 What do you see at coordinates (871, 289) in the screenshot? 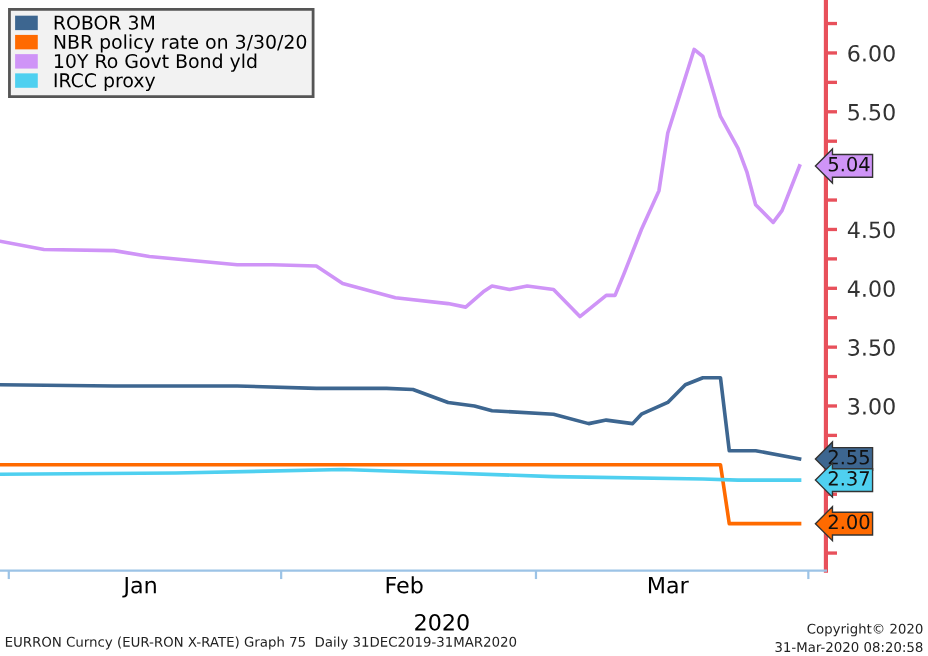
I see `y-tick-label: 4.00` at bounding box center [871, 289].